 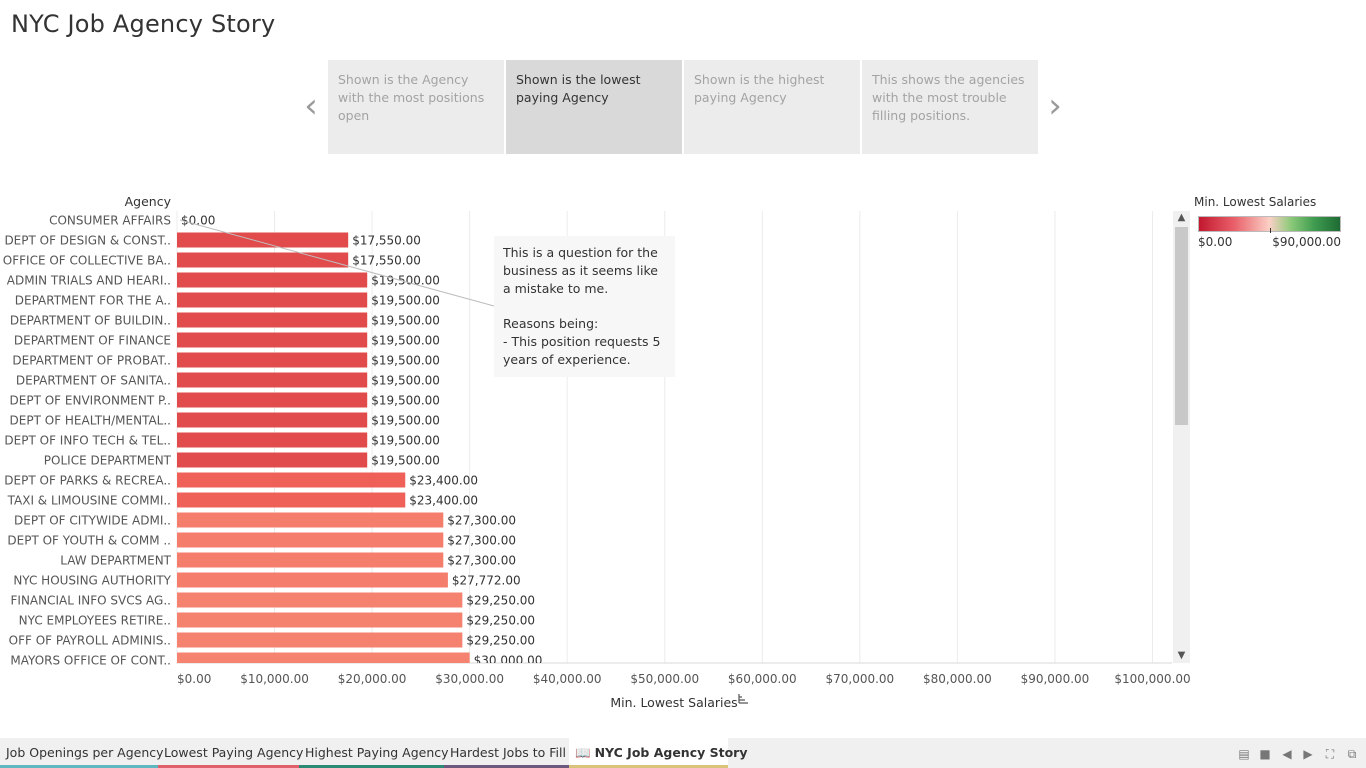 I want to click on annotation-connector, so click(x=337, y=263).